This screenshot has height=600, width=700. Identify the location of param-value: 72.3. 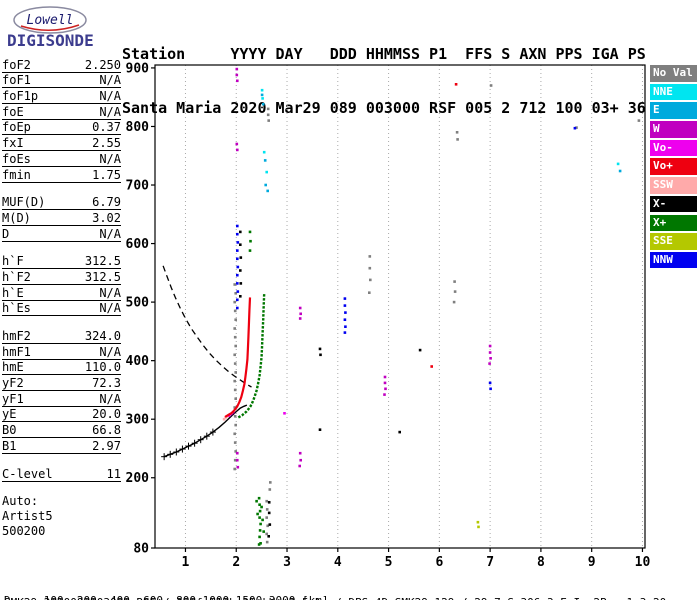
(106, 383).